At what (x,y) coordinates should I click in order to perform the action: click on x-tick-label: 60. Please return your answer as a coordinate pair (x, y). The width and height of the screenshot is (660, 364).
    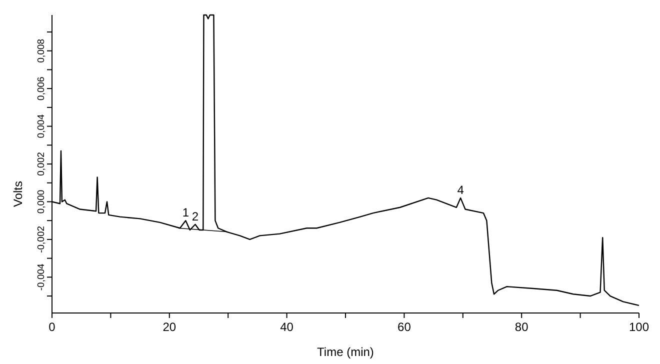
    Looking at the image, I should click on (405, 327).